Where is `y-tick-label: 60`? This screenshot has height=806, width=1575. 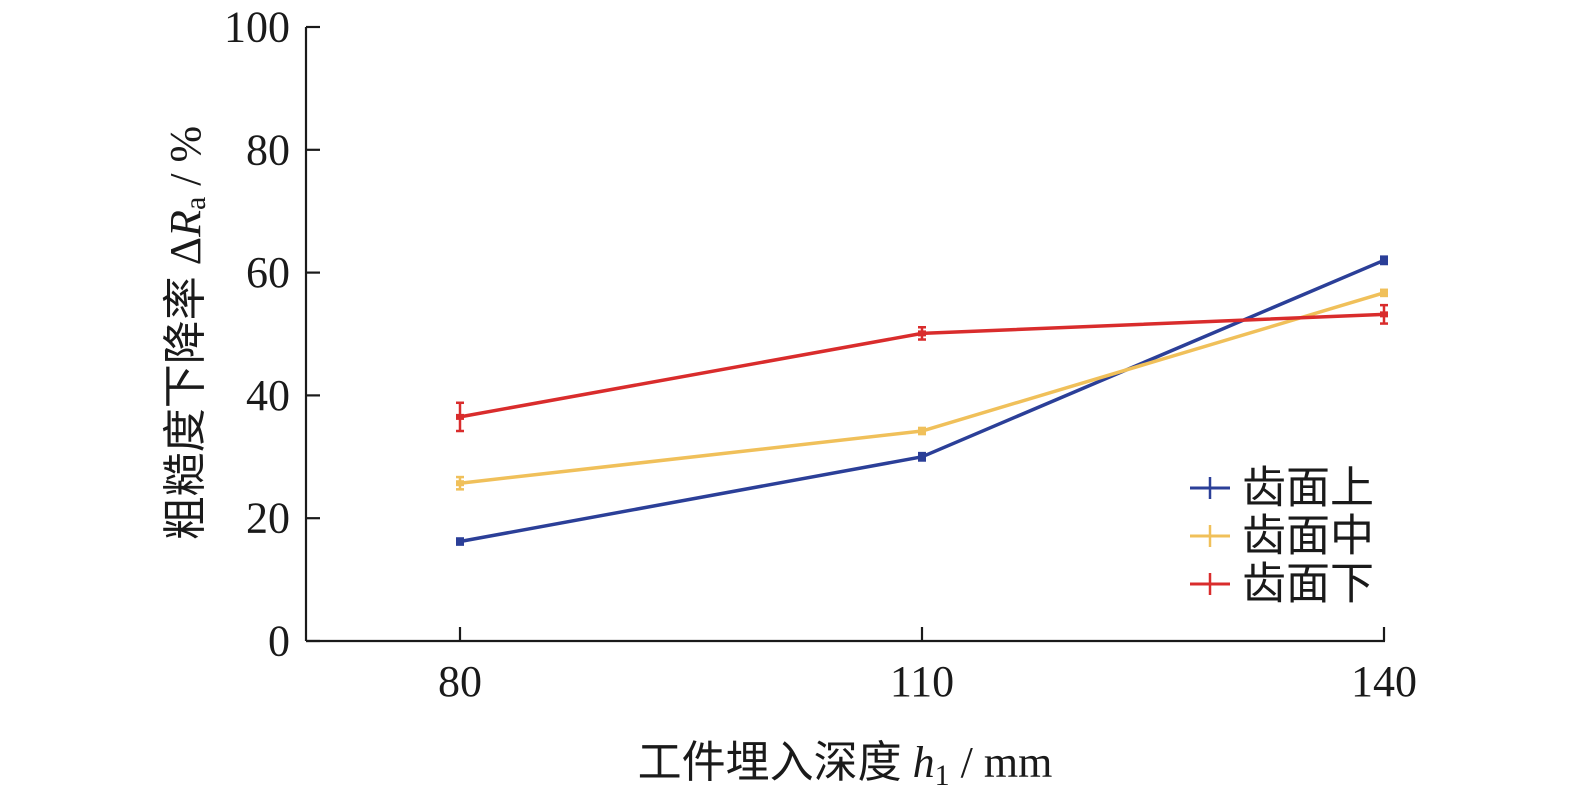
y-tick-label: 60 is located at coordinates (268, 272).